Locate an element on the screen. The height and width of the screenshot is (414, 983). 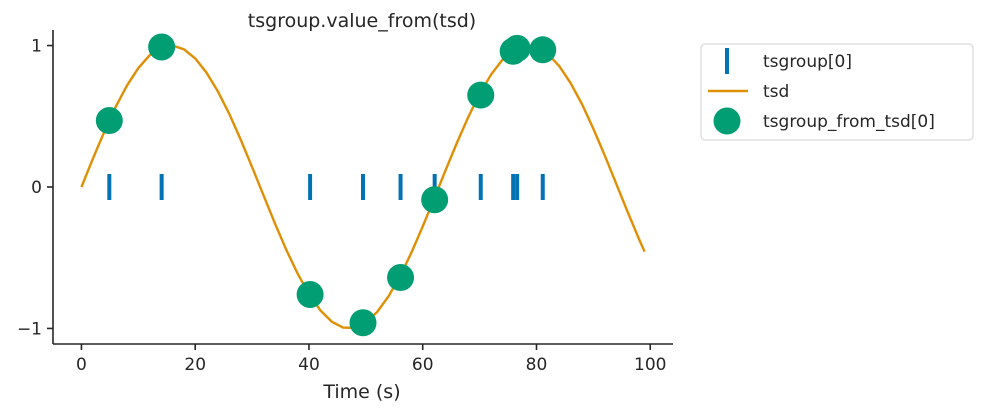
legend: tsgroup[0] tsd tsgroup_from_tsd[0] is located at coordinates (837, 92).